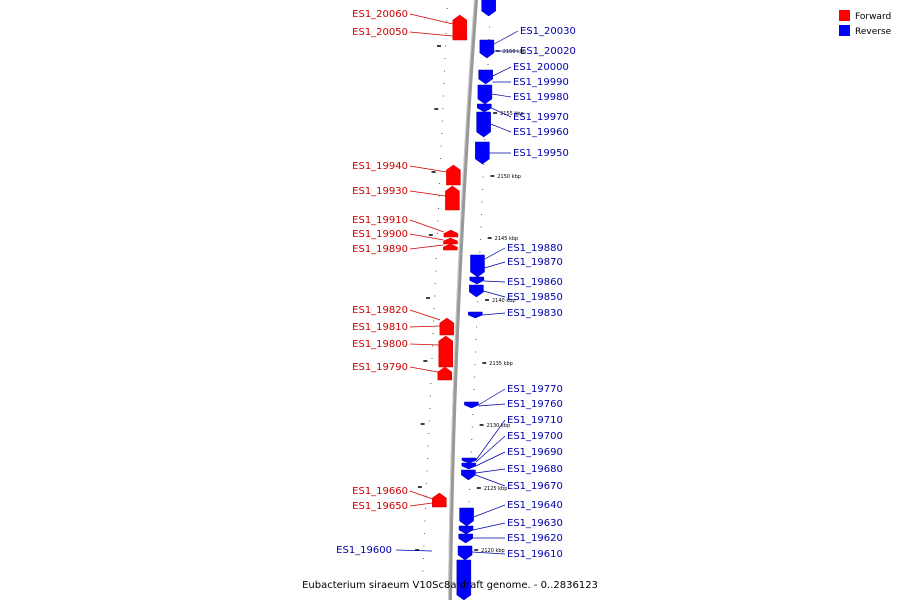  Describe the element at coordinates (535, 404) in the screenshot. I see `reverse-gene-label: ES1_19760` at that location.